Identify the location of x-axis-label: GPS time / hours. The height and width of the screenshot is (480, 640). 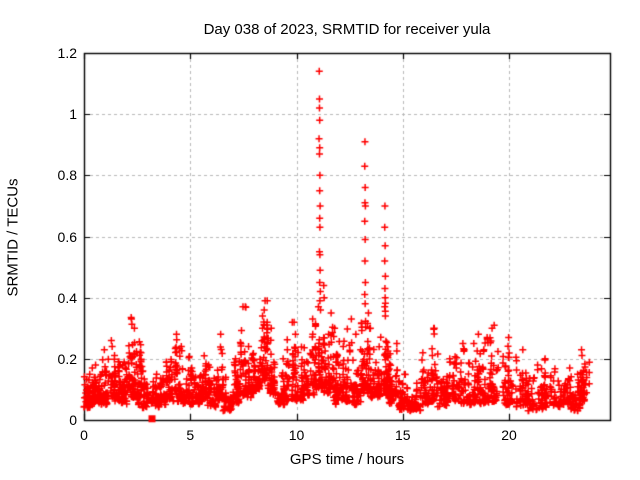
(347, 459).